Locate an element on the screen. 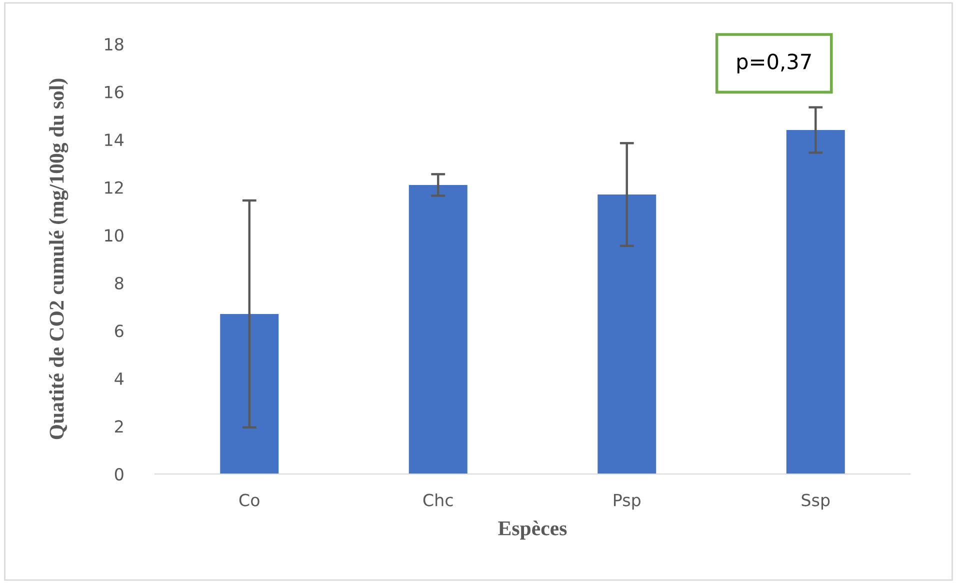 The height and width of the screenshot is (583, 957). x-tick-label: Psp is located at coordinates (627, 502).